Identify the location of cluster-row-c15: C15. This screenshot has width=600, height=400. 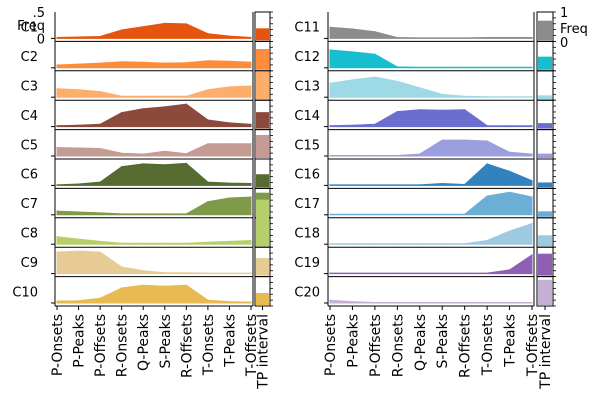
(425, 144).